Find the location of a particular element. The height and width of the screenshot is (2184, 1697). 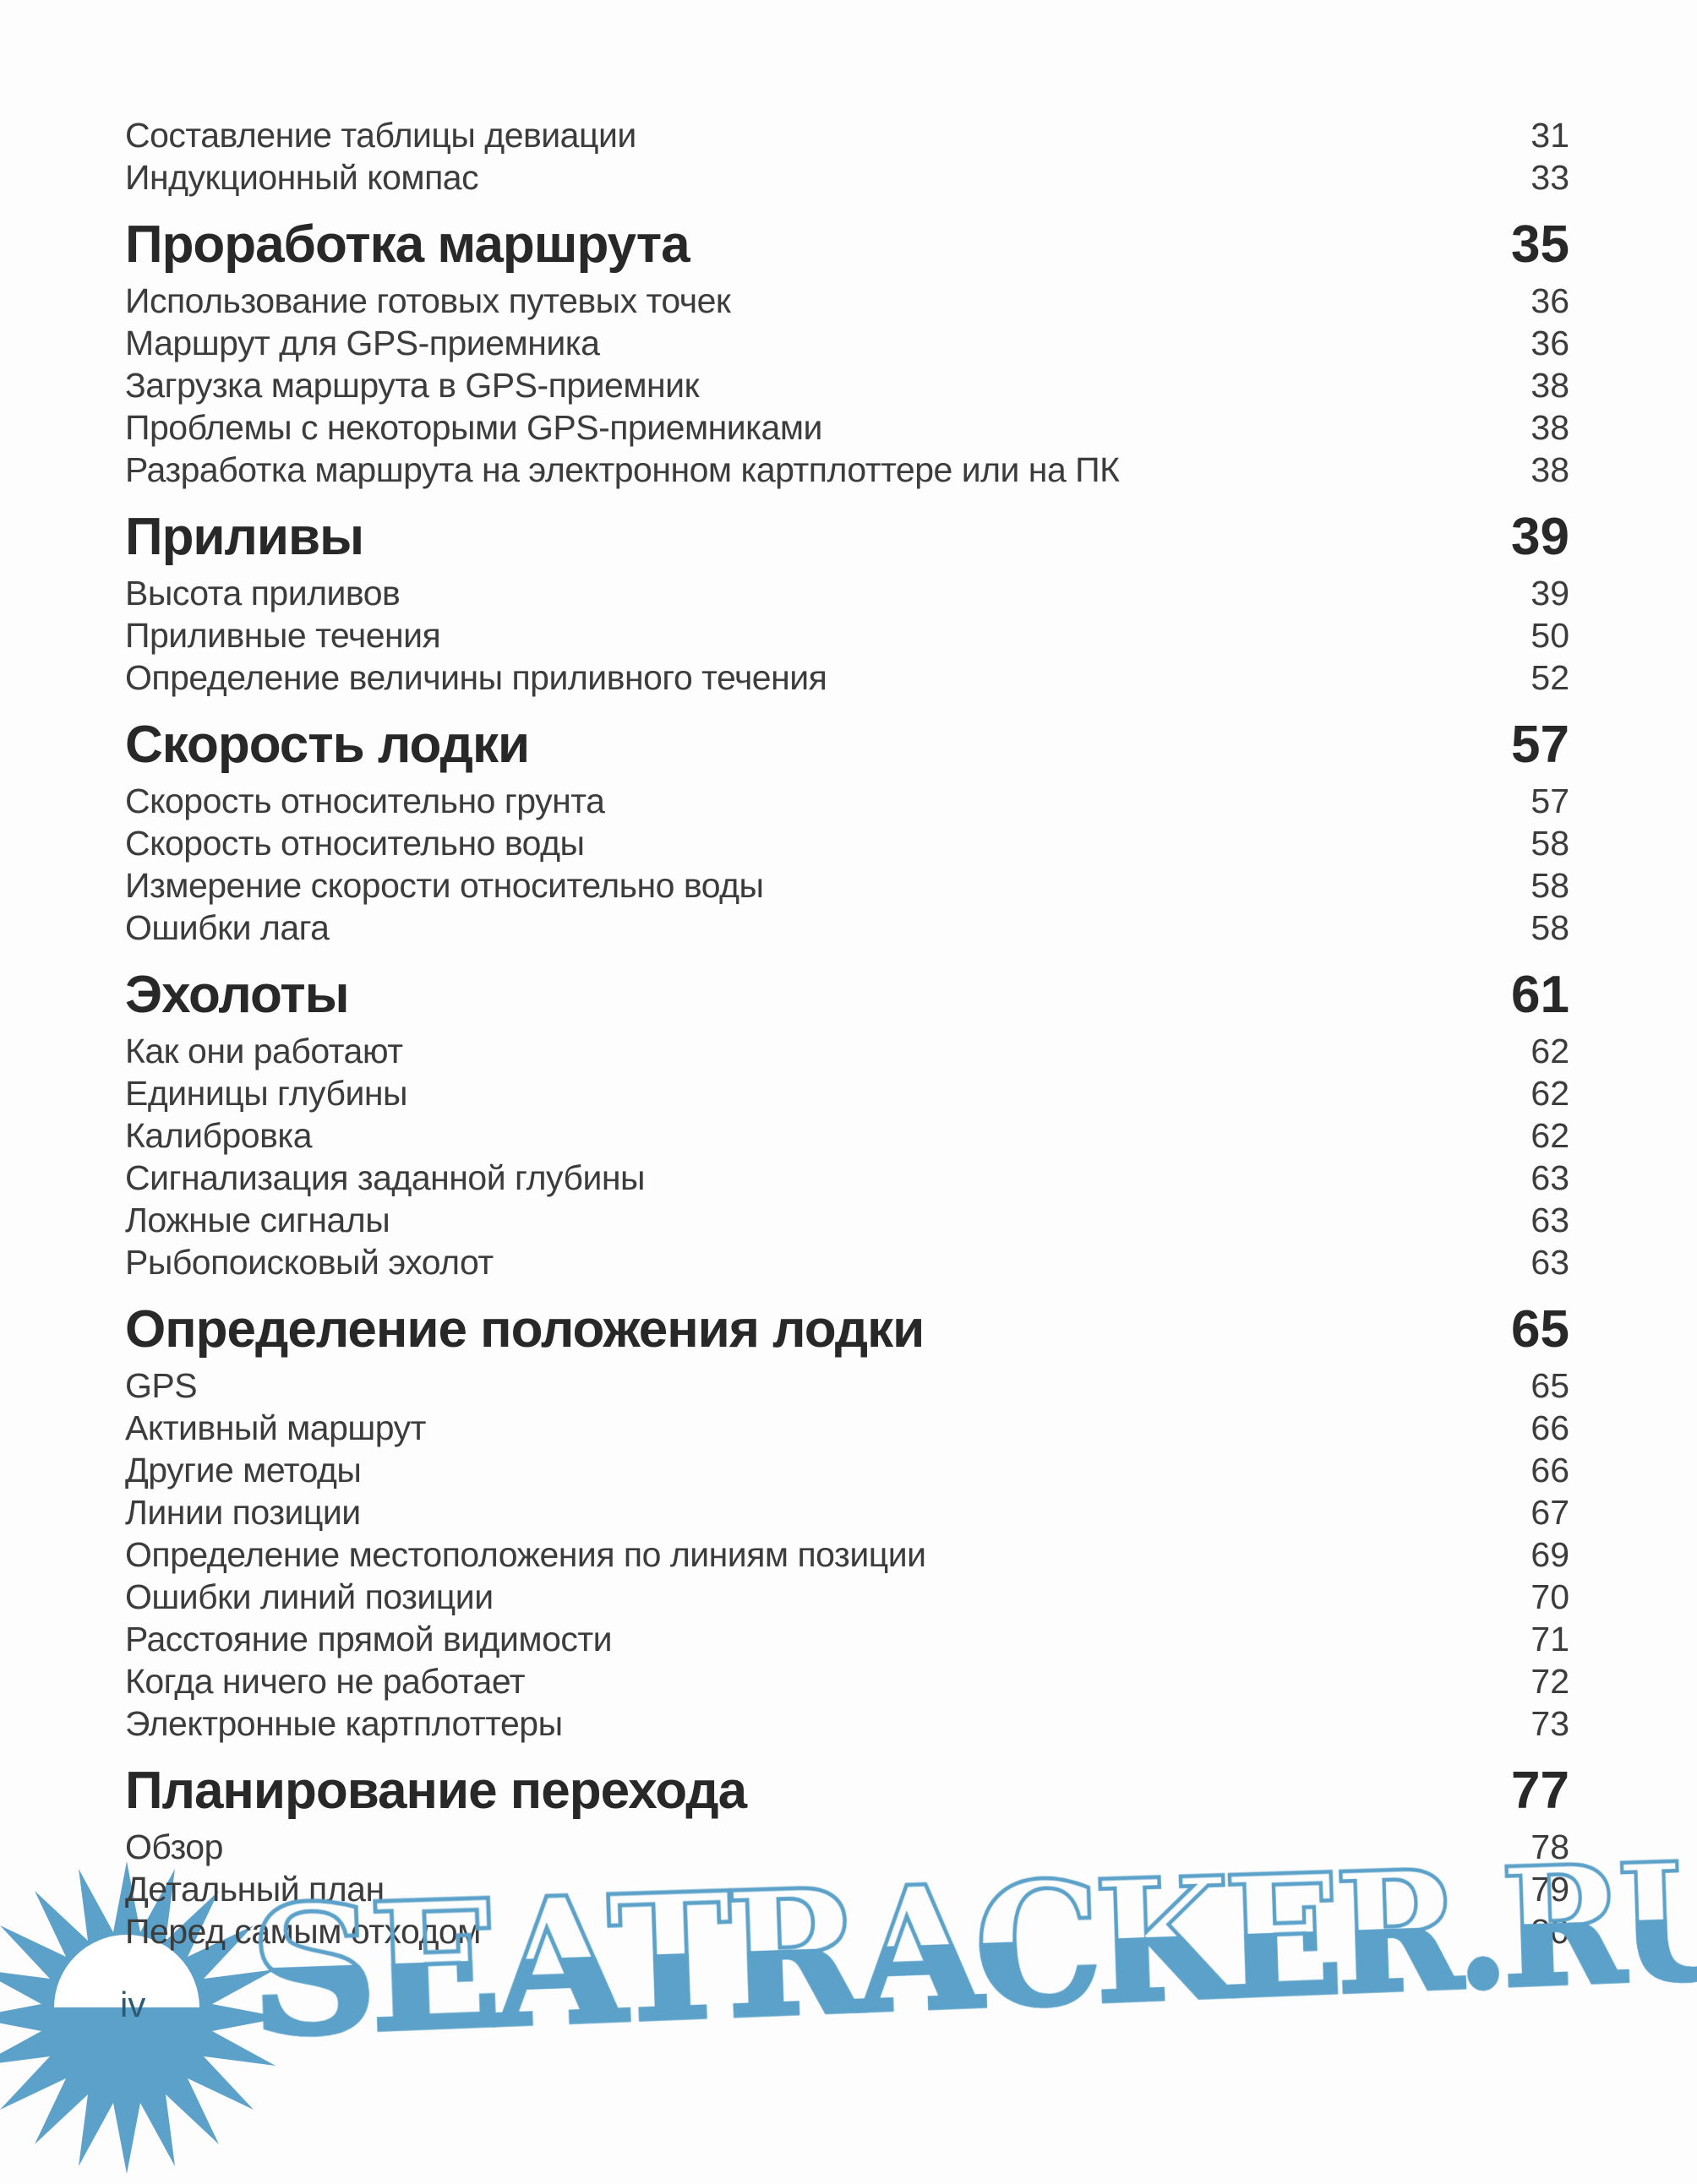

toc-entry-label: Когда ничего не работает is located at coordinates (325, 1681).